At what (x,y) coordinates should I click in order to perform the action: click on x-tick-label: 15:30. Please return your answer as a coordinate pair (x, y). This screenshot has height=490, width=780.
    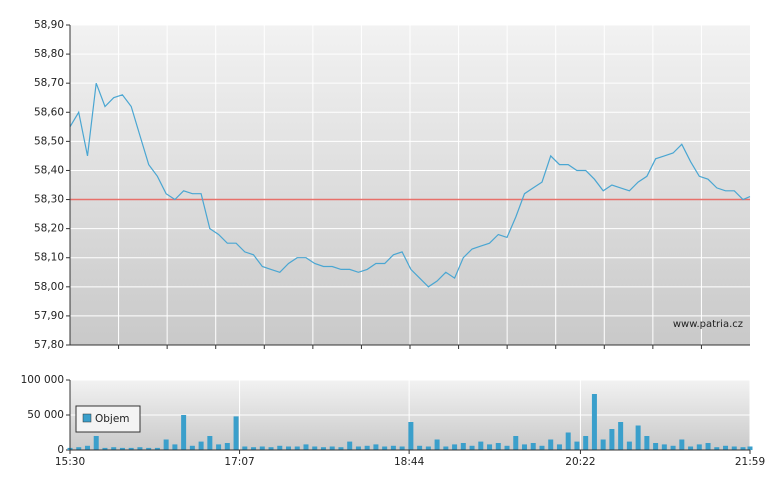
    Looking at the image, I should click on (70, 462).